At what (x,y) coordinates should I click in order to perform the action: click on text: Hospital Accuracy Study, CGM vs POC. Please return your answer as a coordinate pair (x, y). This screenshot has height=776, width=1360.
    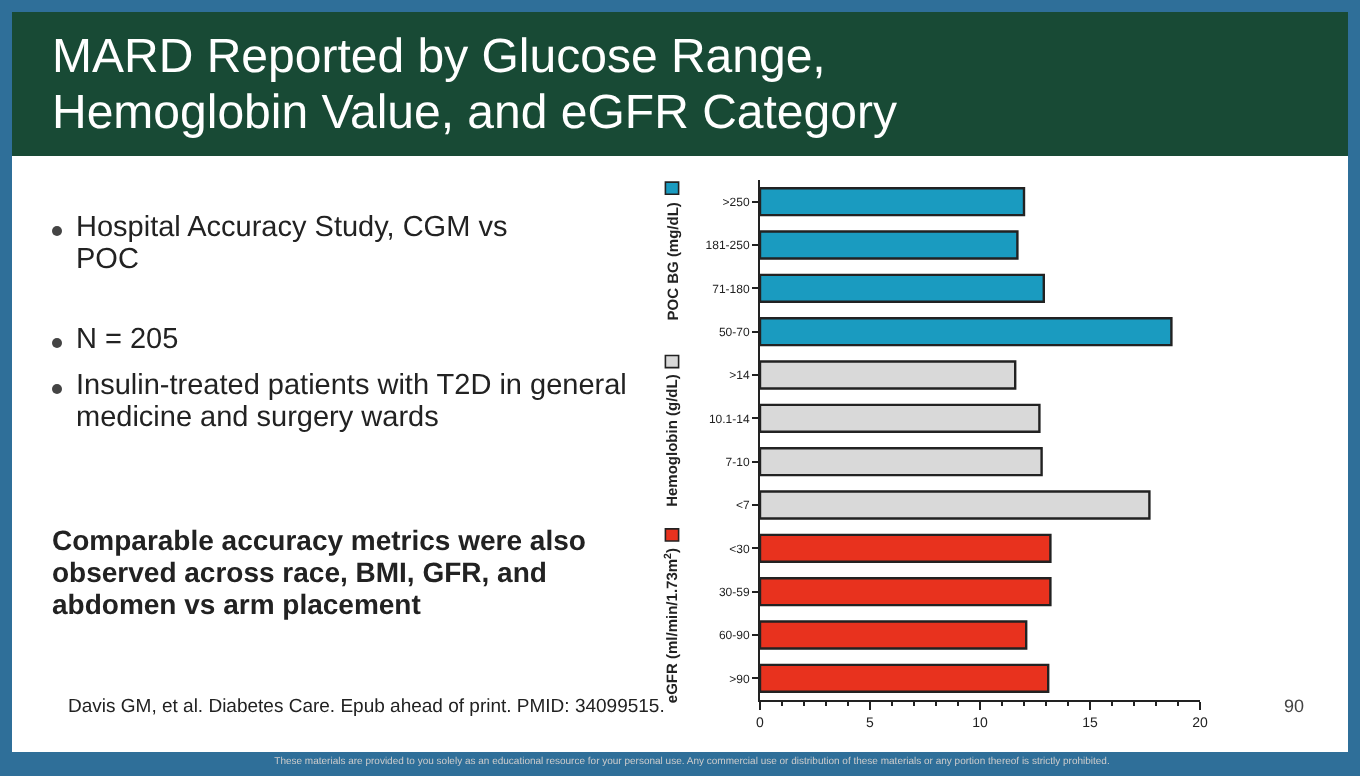
    Looking at the image, I should click on (293, 244).